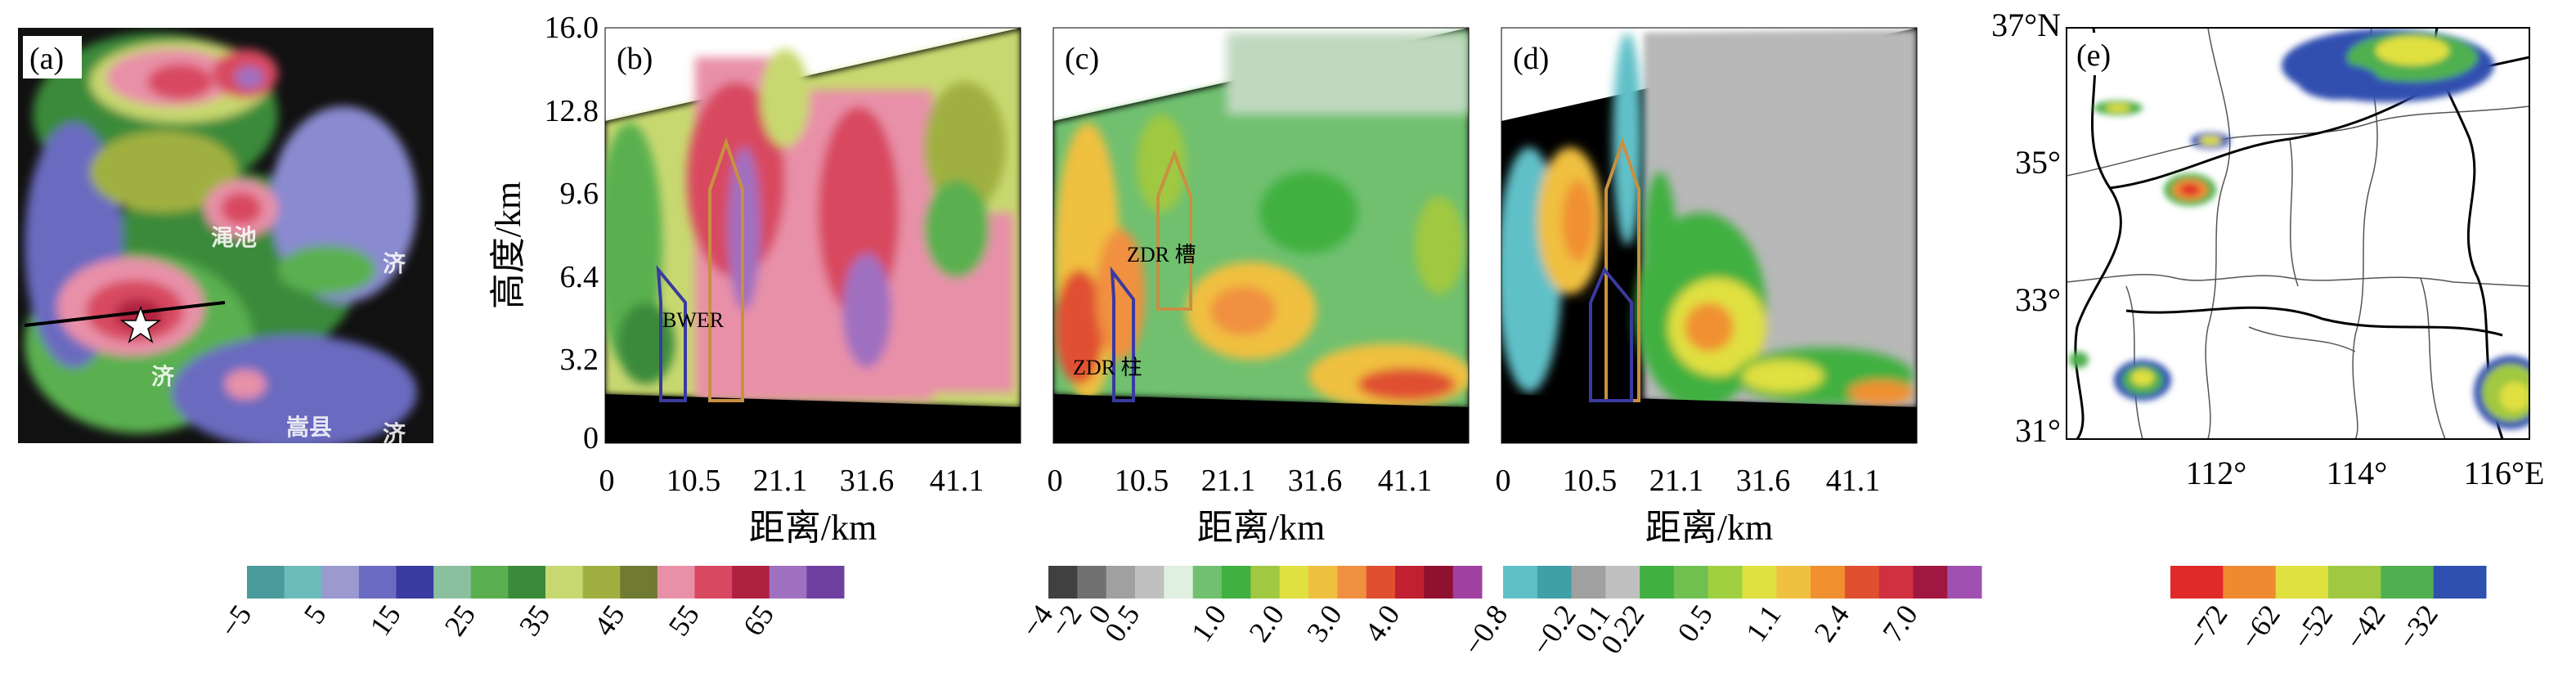  I want to click on zdr-trough-outline, so click(1174, 230).